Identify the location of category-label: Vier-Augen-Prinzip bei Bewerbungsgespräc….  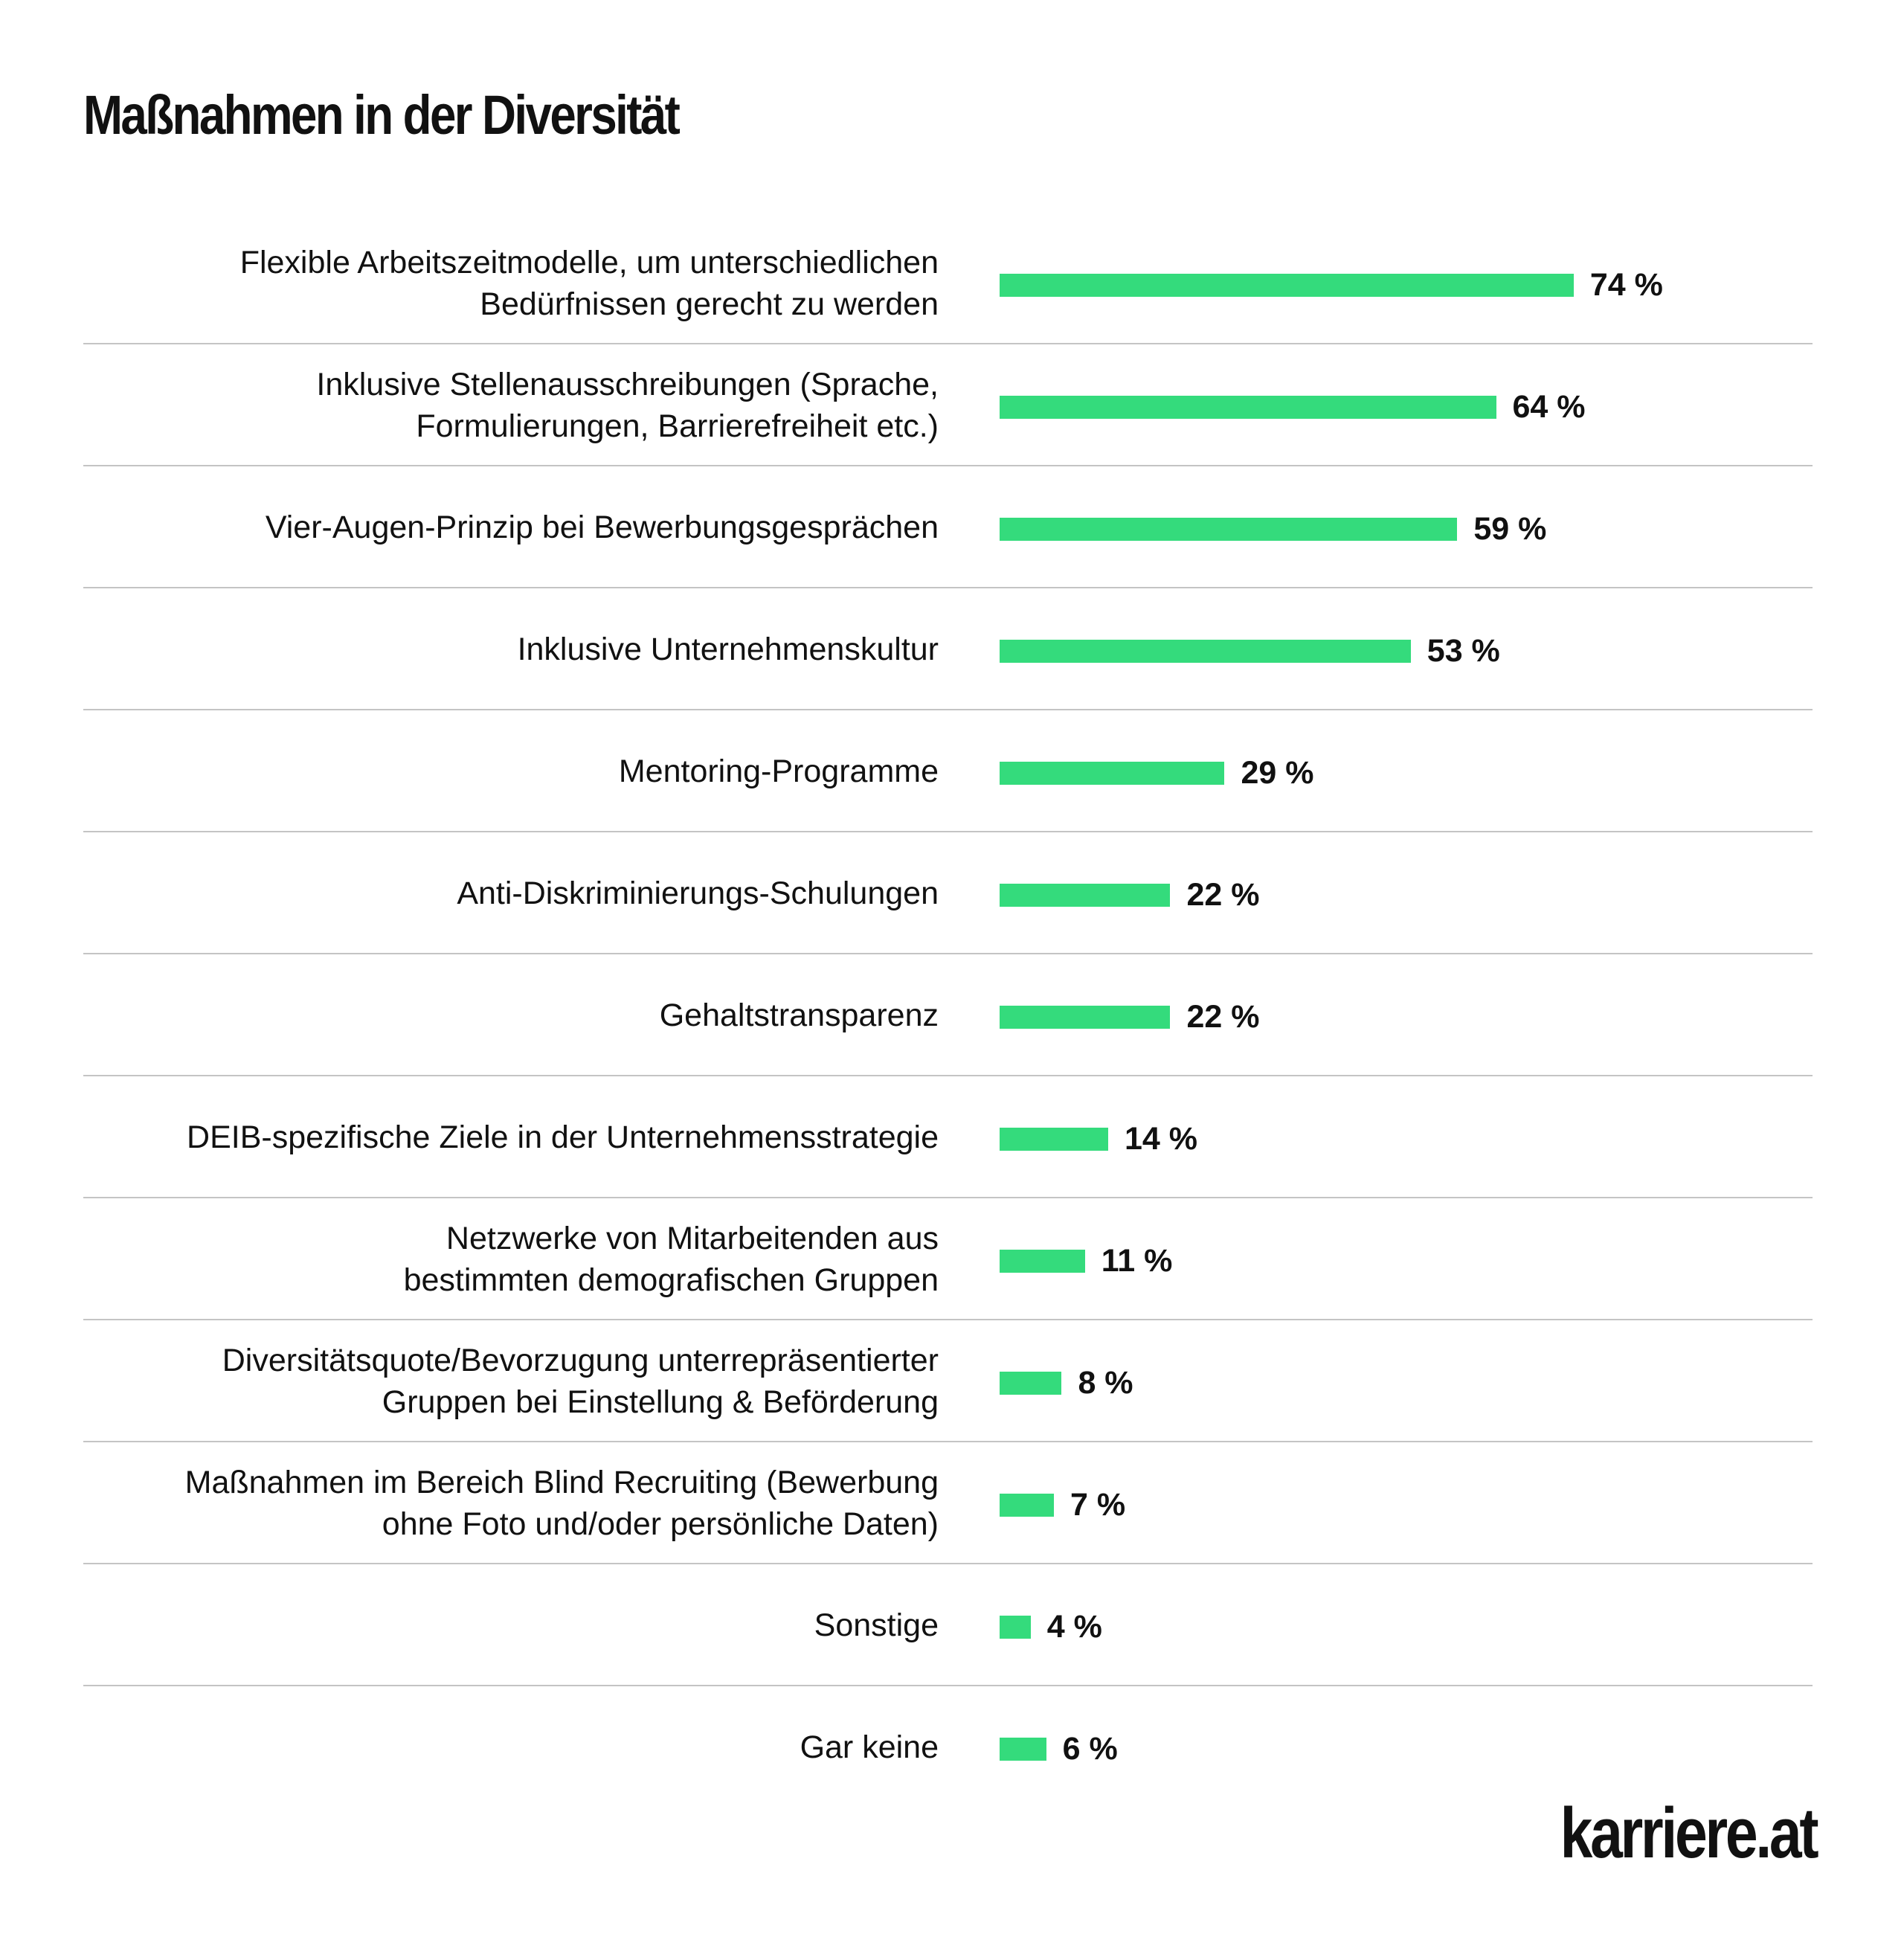
(602, 527).